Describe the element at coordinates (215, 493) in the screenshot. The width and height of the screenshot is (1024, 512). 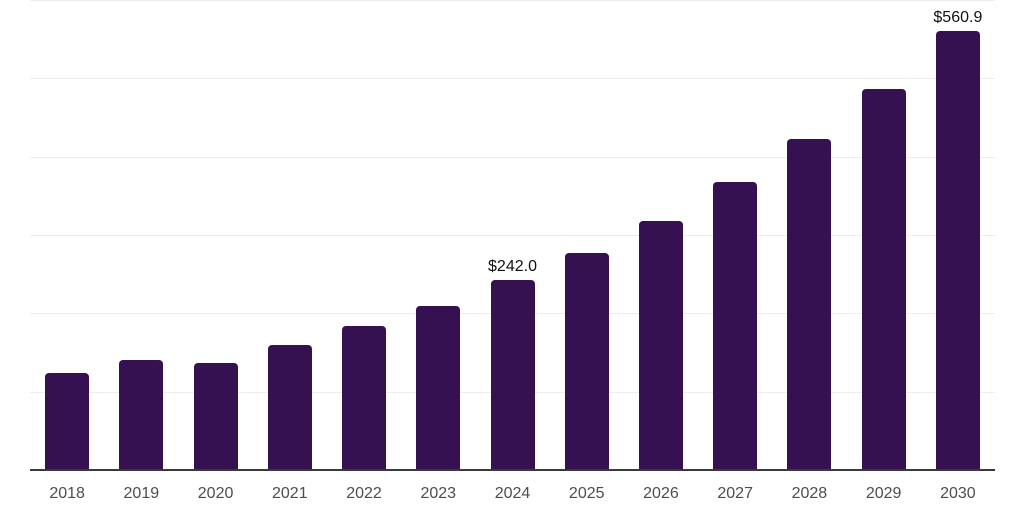
I see `x-tick-2020: 2020` at that location.